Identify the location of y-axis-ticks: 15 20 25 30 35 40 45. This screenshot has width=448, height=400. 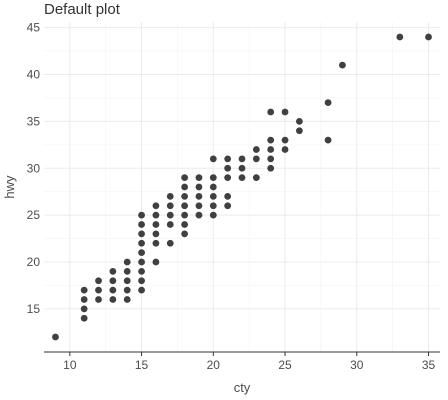
(34, 168).